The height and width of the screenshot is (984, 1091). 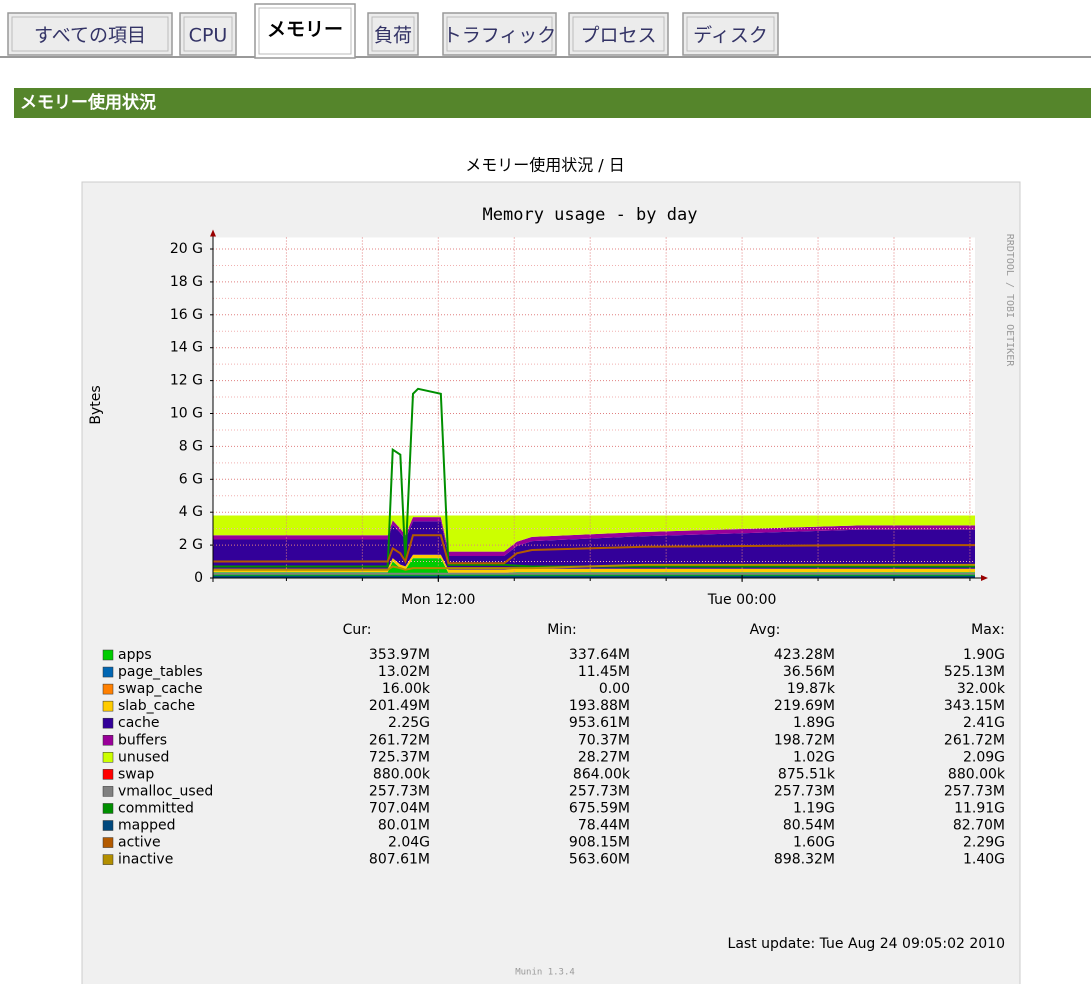 What do you see at coordinates (406, 689) in the screenshot?
I see `legend-value: 16.00k` at bounding box center [406, 689].